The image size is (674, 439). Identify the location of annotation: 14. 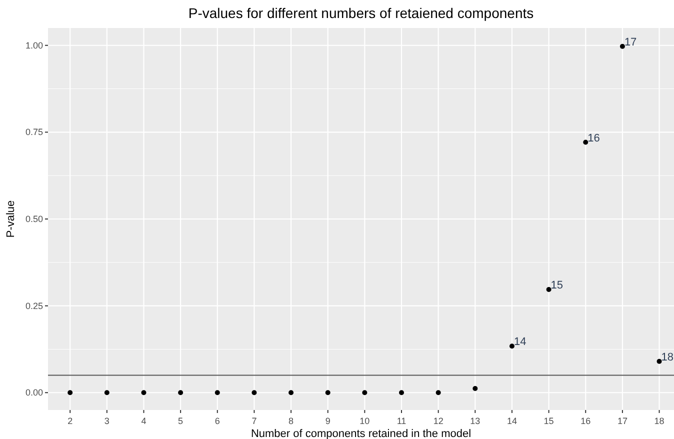
(520, 342).